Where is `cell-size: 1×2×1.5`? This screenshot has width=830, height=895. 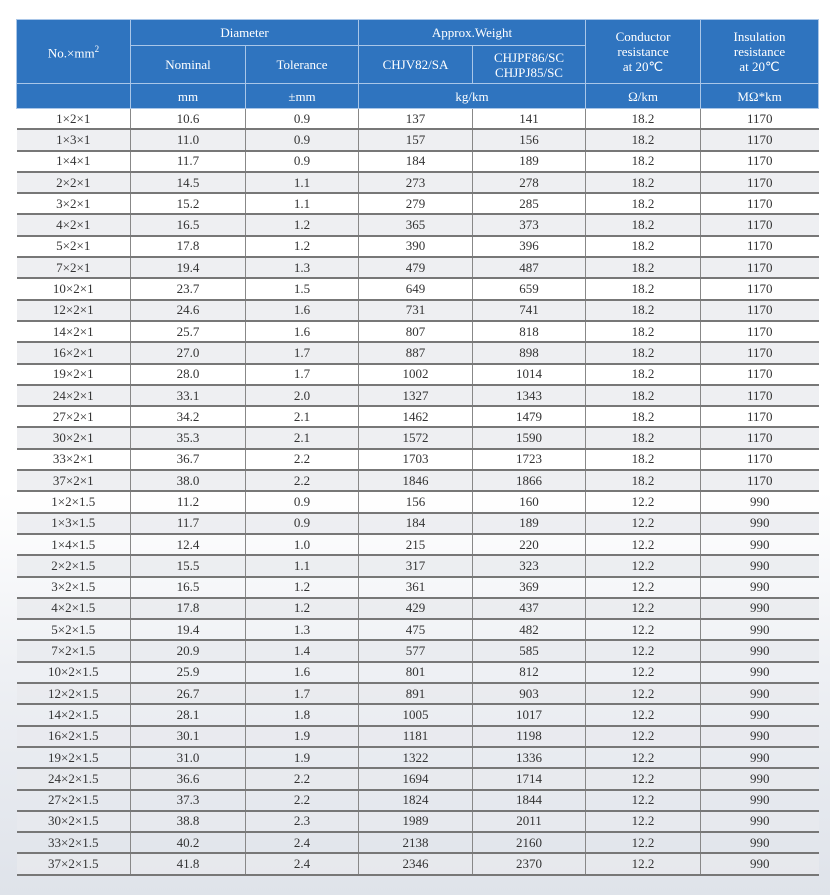
cell-size: 1×2×1.5 is located at coordinates (73, 502).